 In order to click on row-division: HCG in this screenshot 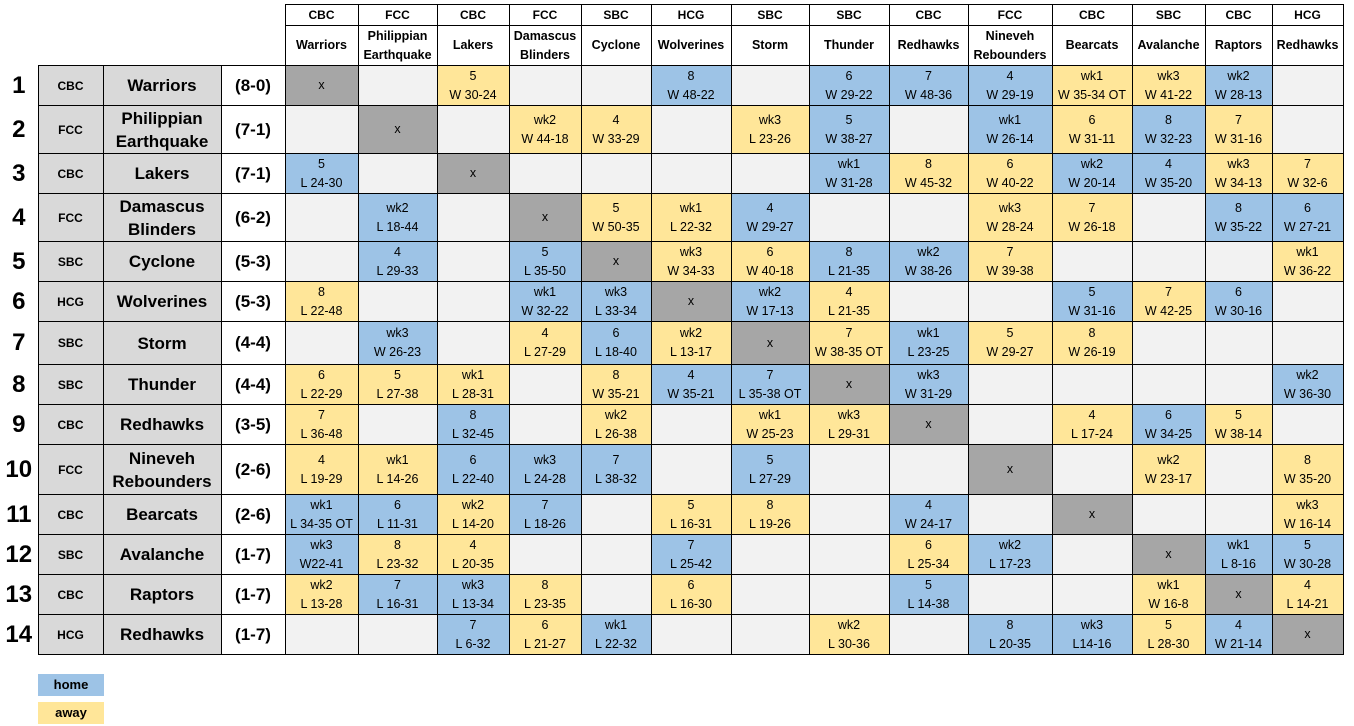, I will do `click(70, 301)`.